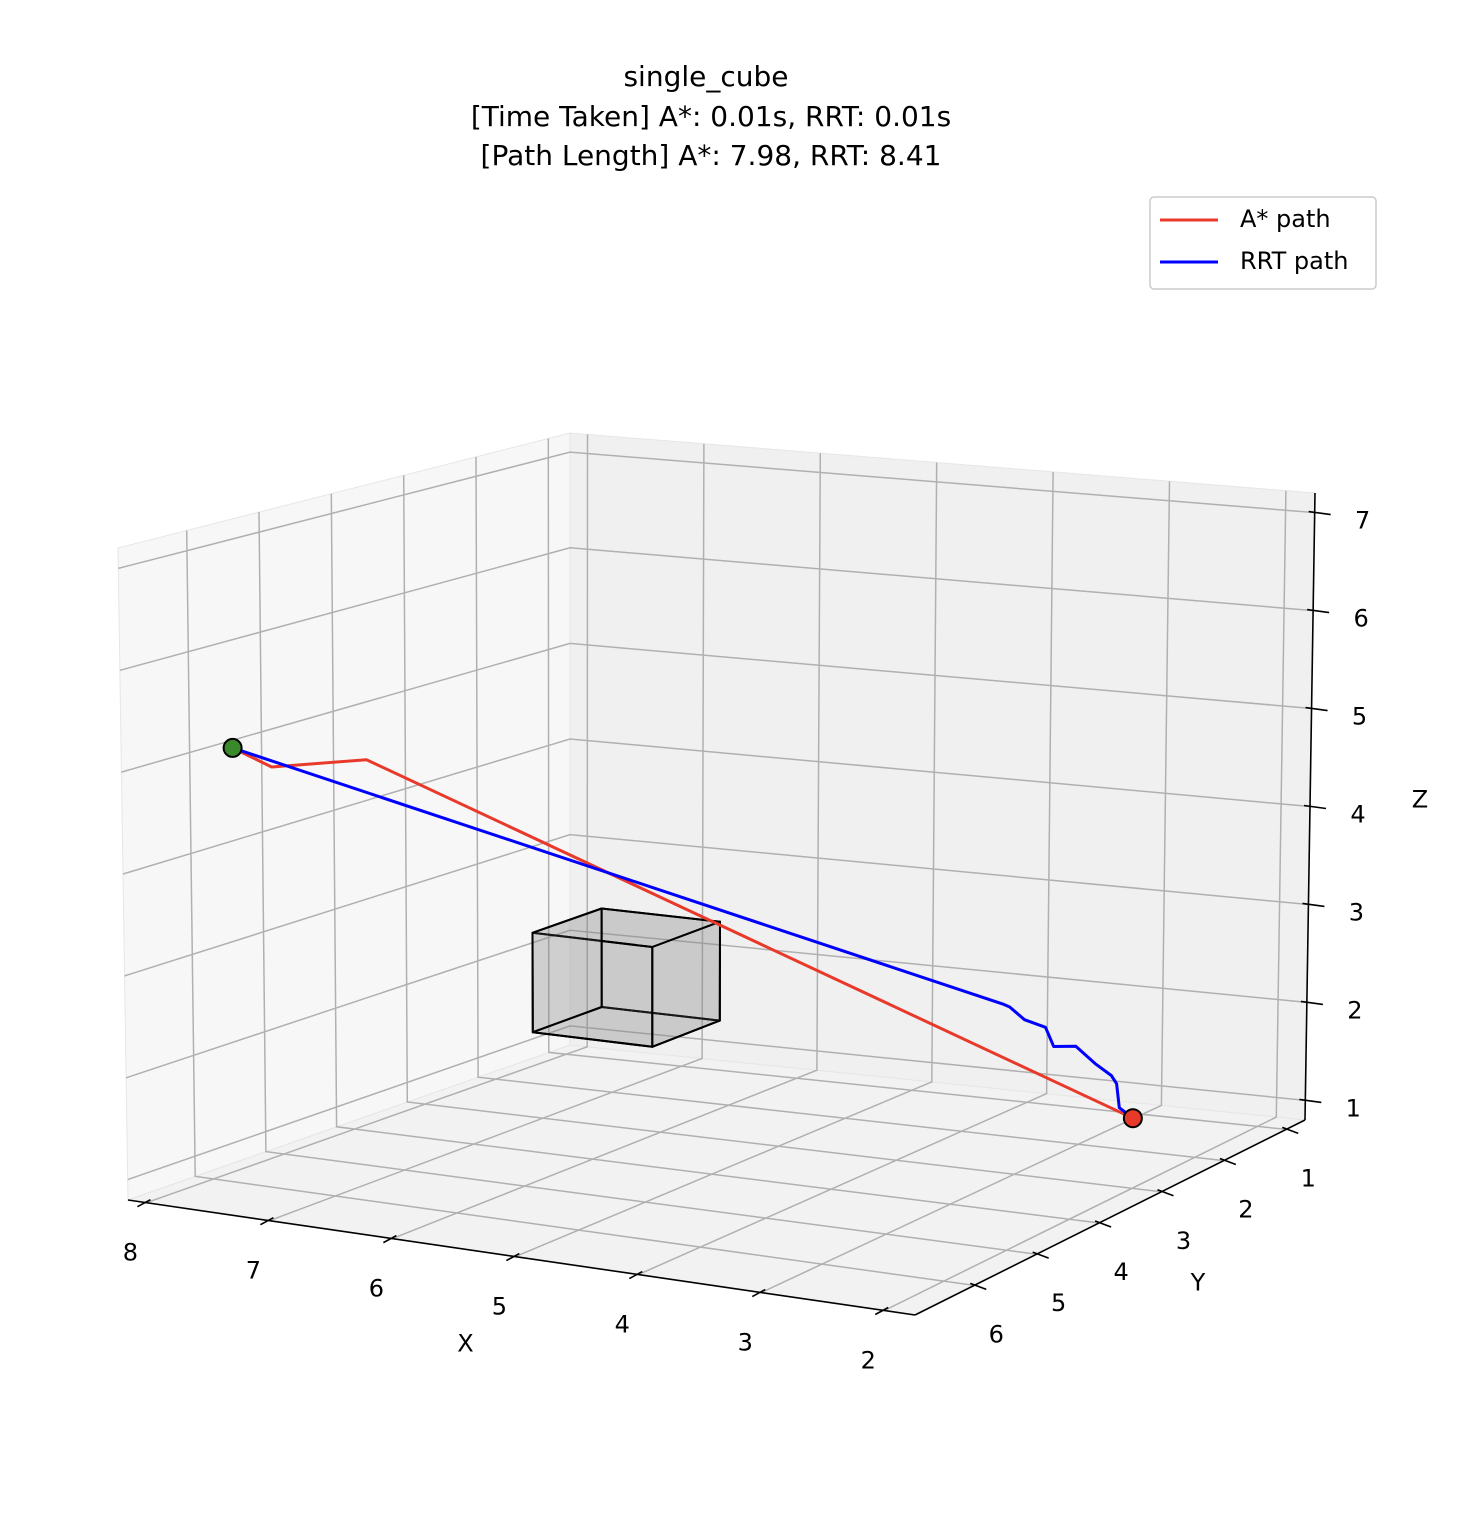 The height and width of the screenshot is (1528, 1482). What do you see at coordinates (1198, 1283) in the screenshot?
I see `y-axis-label: Y` at bounding box center [1198, 1283].